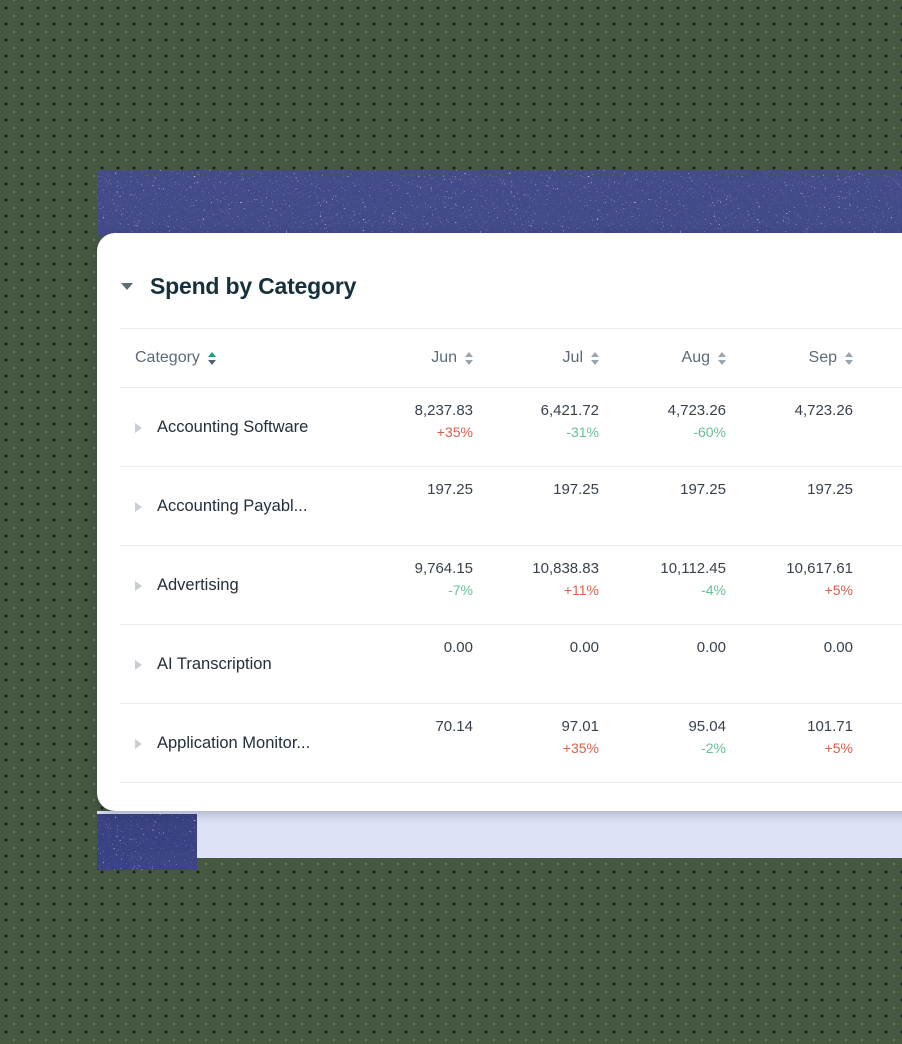 This screenshot has width=902, height=1044. I want to click on glitch-patch-white, so click(163, 861).